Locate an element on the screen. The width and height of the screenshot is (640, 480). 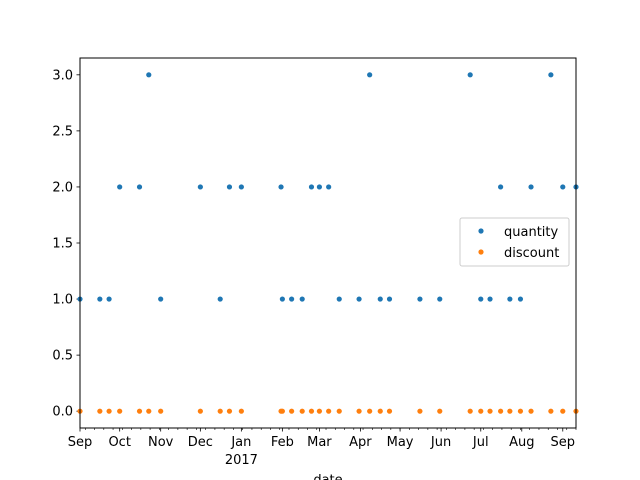
x-tick-label: Feb is located at coordinates (282, 442).